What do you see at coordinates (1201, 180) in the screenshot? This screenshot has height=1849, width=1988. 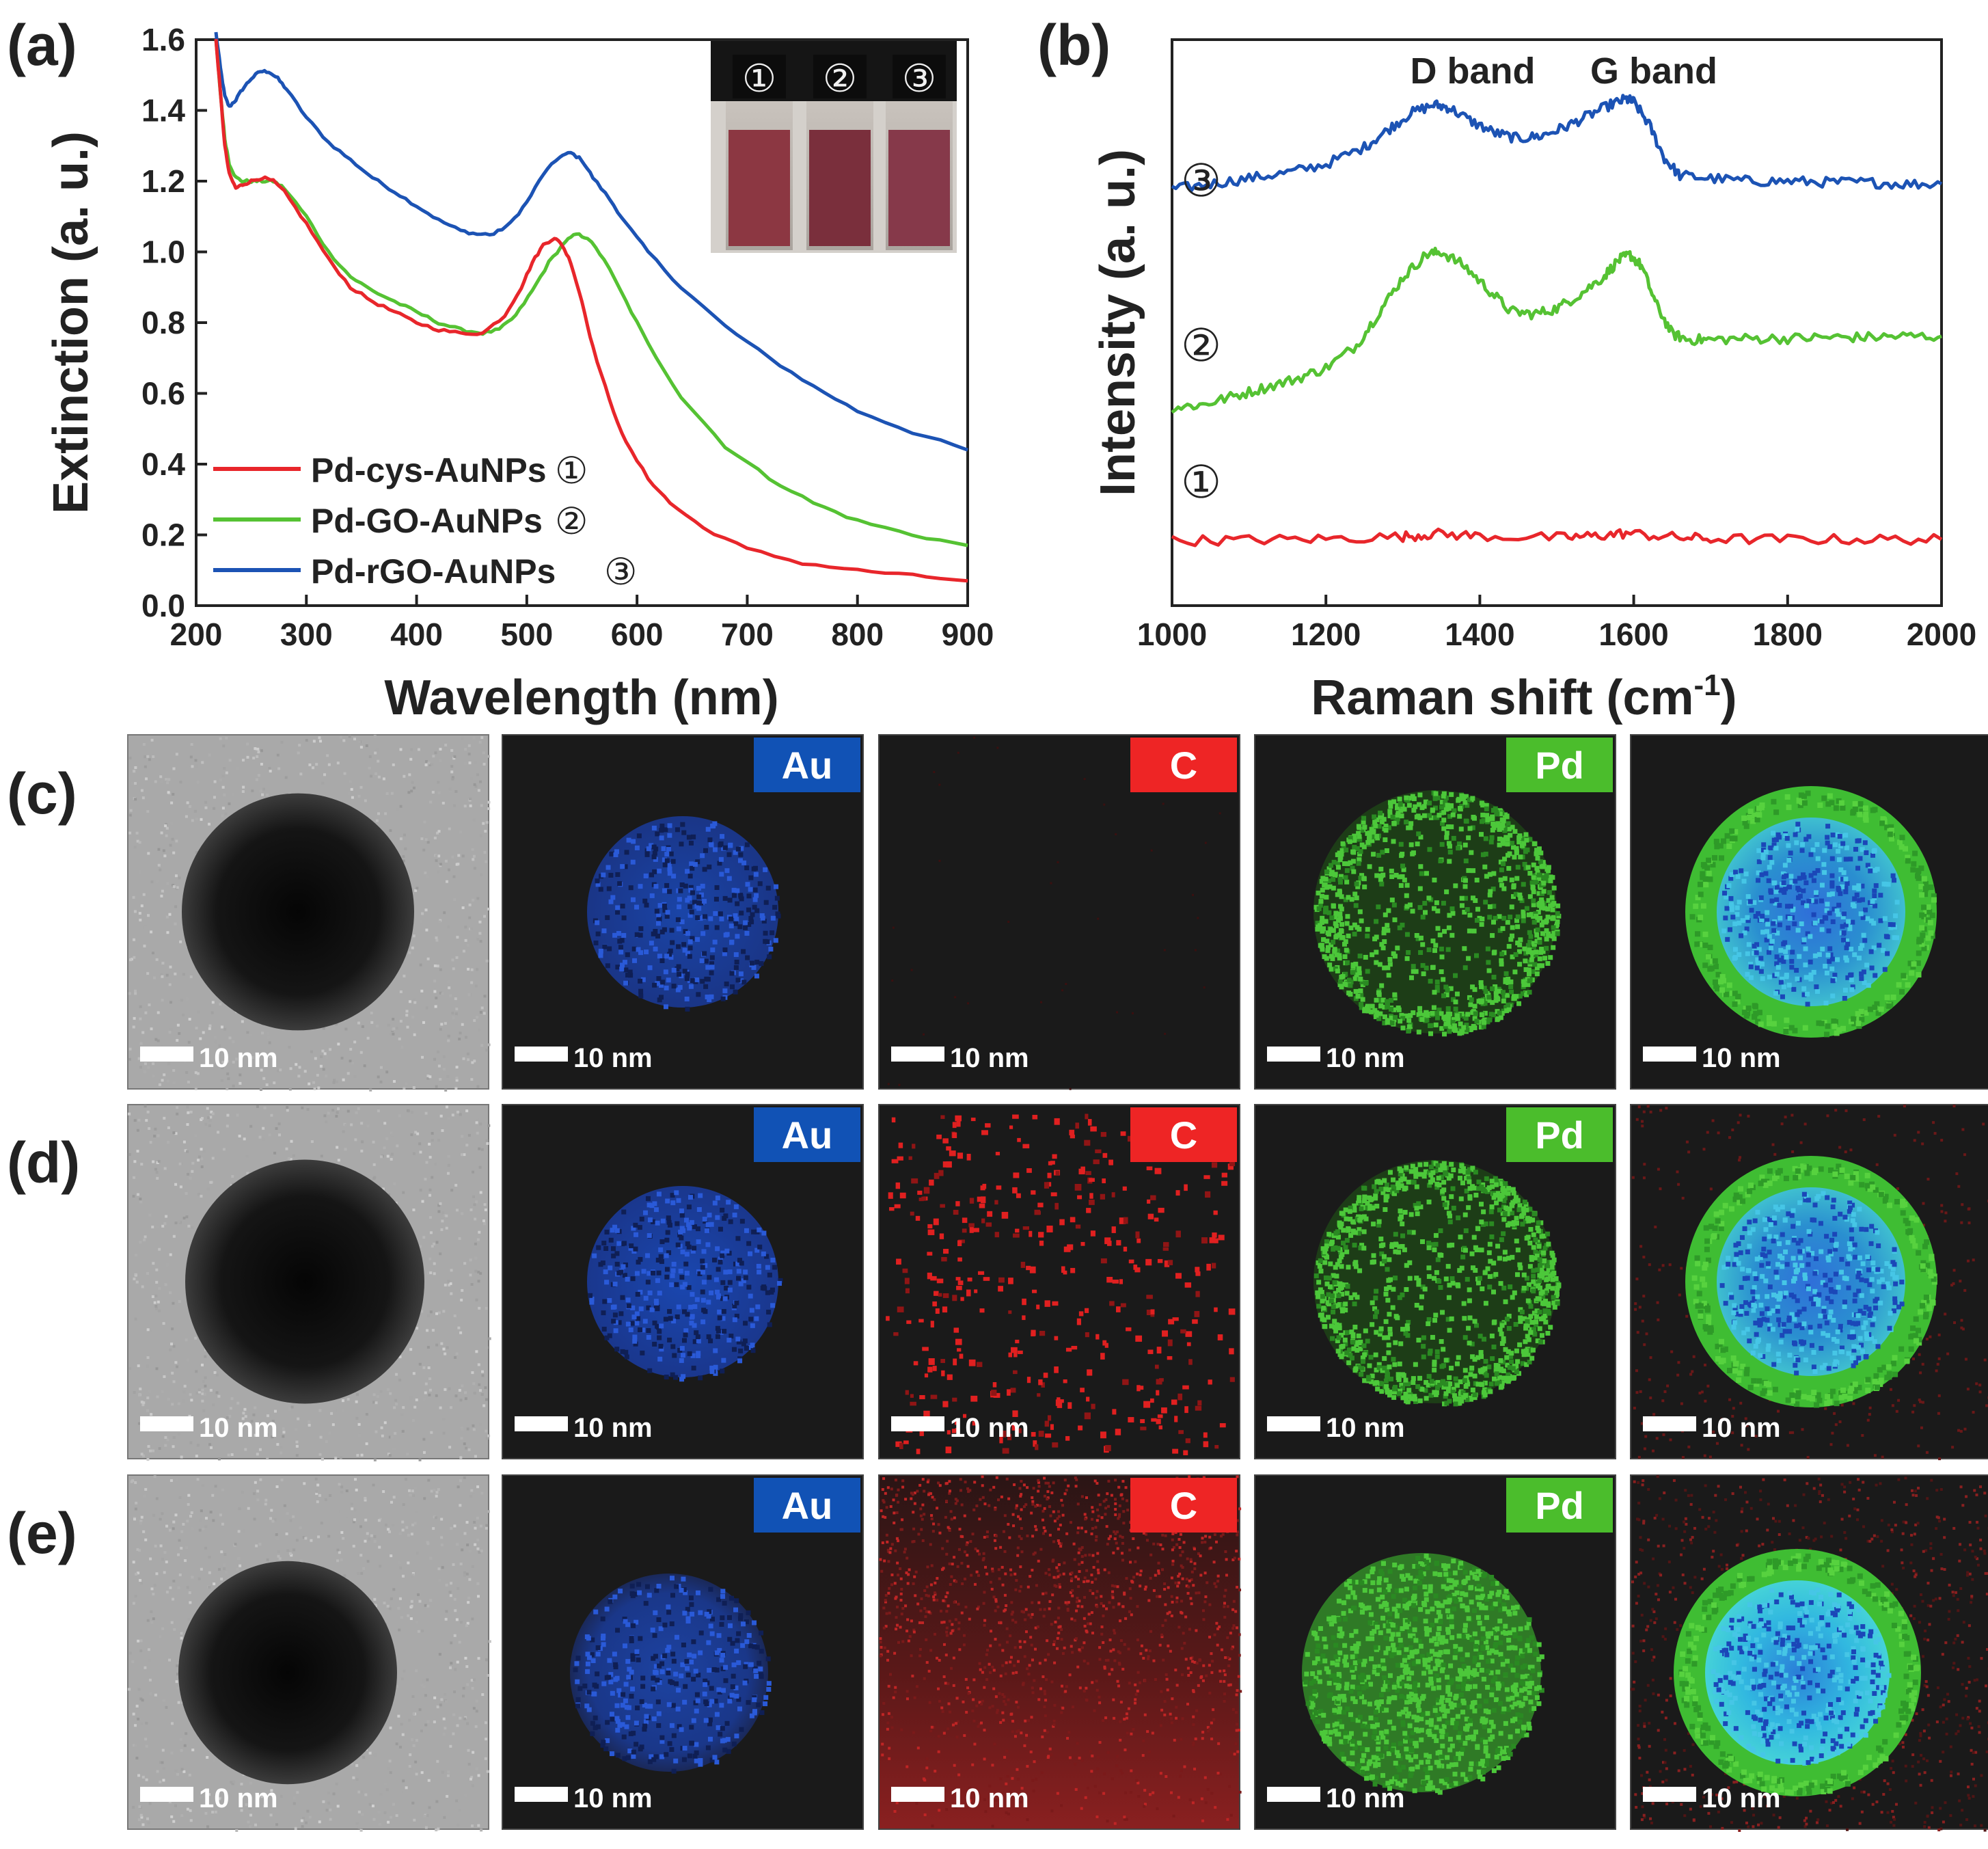 I see `series-marker-3: ③` at bounding box center [1201, 180].